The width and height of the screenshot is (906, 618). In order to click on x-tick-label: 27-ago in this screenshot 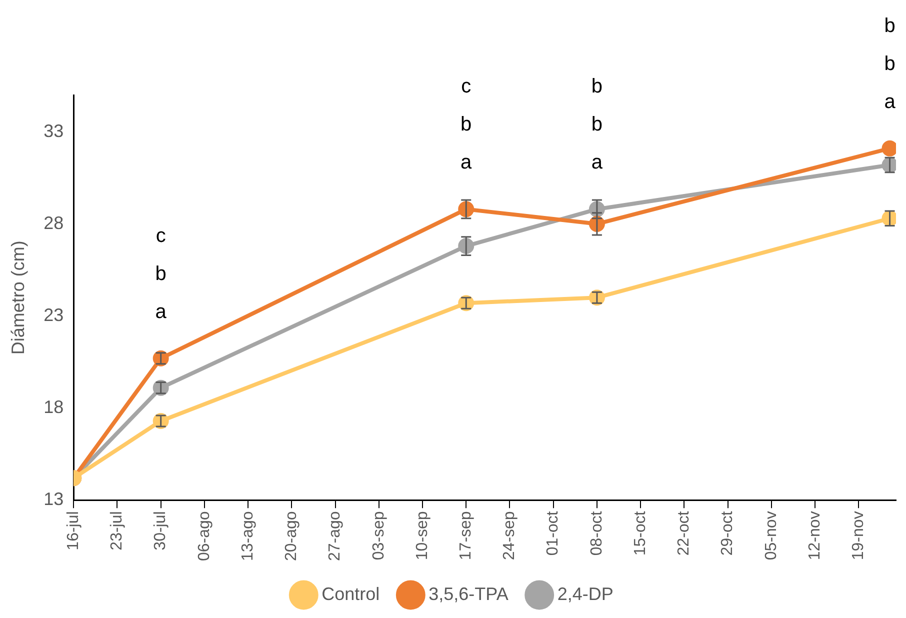, I will do `click(335, 536)`.